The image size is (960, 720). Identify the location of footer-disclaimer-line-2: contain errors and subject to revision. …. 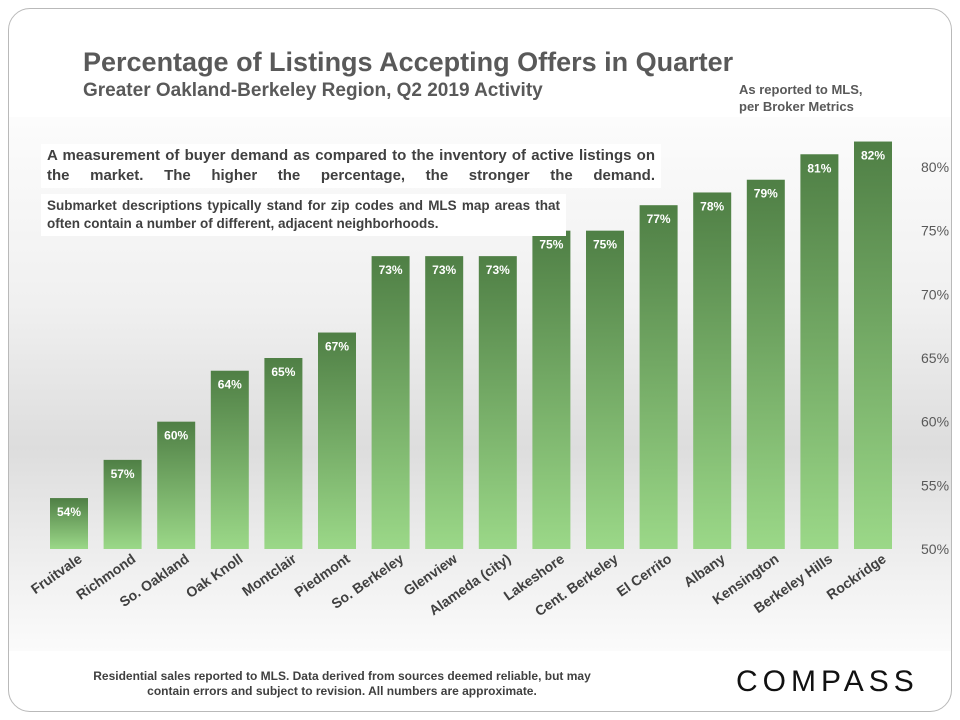
(342, 691).